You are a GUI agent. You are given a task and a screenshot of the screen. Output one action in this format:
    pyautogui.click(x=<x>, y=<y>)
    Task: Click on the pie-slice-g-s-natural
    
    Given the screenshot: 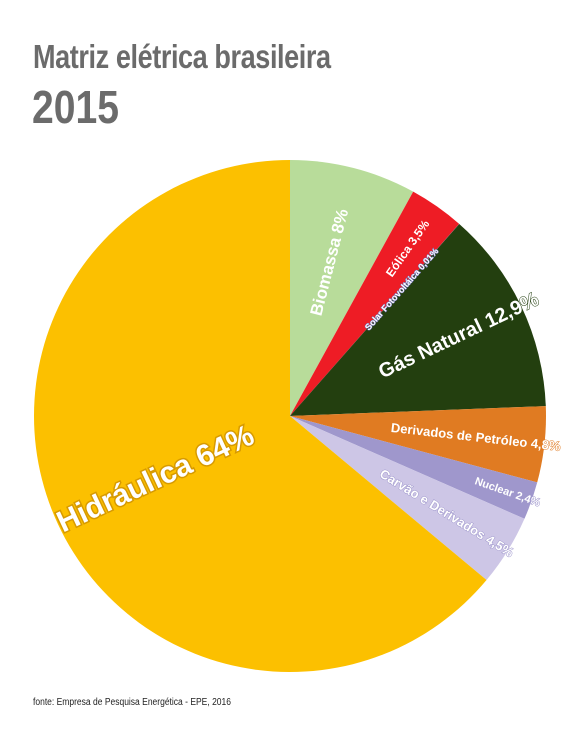 What is the action you would take?
    pyautogui.click(x=418, y=319)
    